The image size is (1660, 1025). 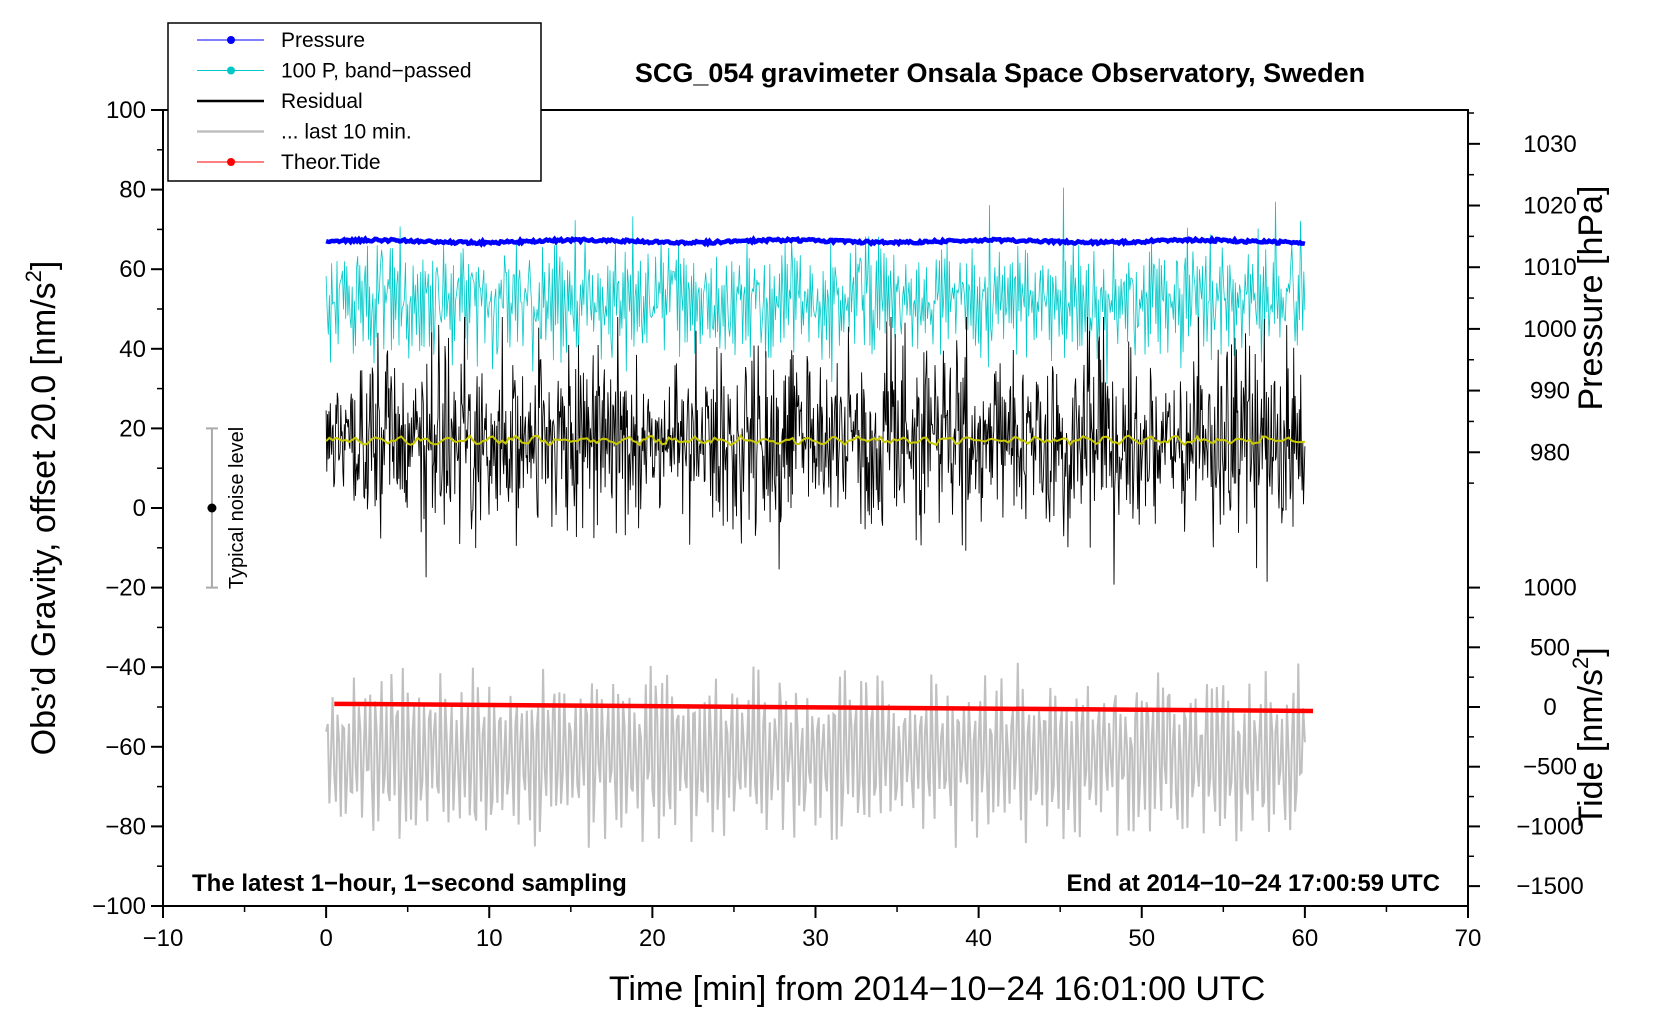 What do you see at coordinates (1591, 651) in the screenshot?
I see `y-axis-title-tide-end: ]` at bounding box center [1591, 651].